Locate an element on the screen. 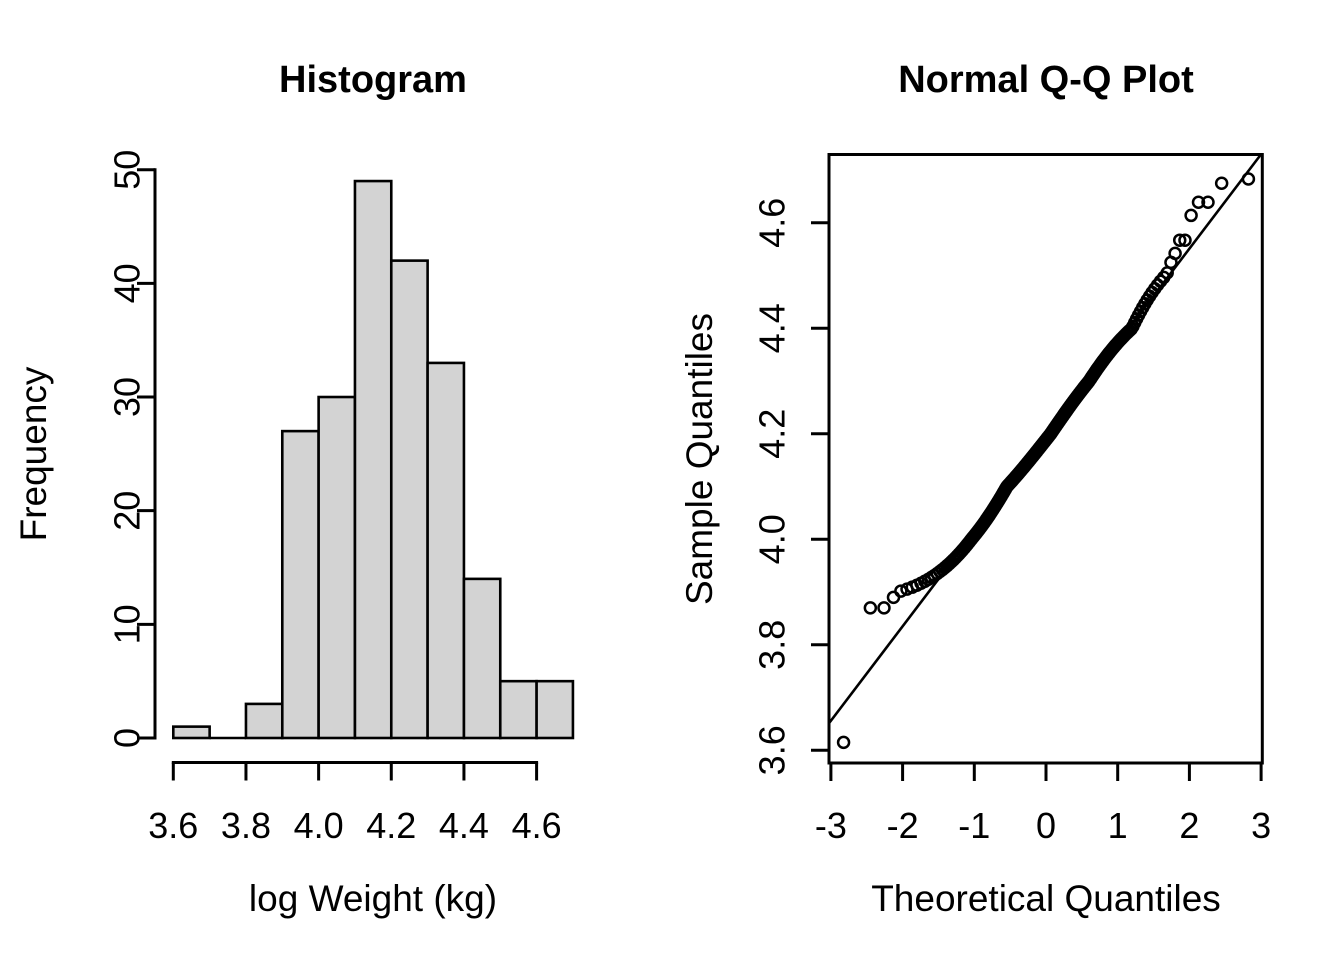  histogram-y-axis-label: Frequency is located at coordinates (33, 453).